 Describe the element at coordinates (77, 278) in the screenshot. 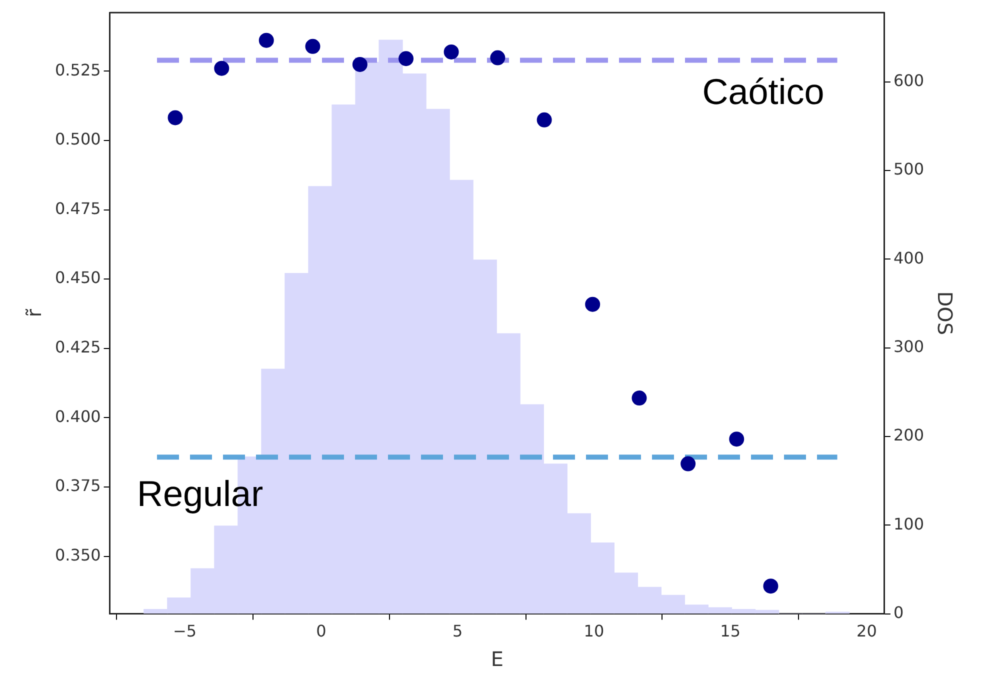

I see `y-tick-label: 0.450` at that location.